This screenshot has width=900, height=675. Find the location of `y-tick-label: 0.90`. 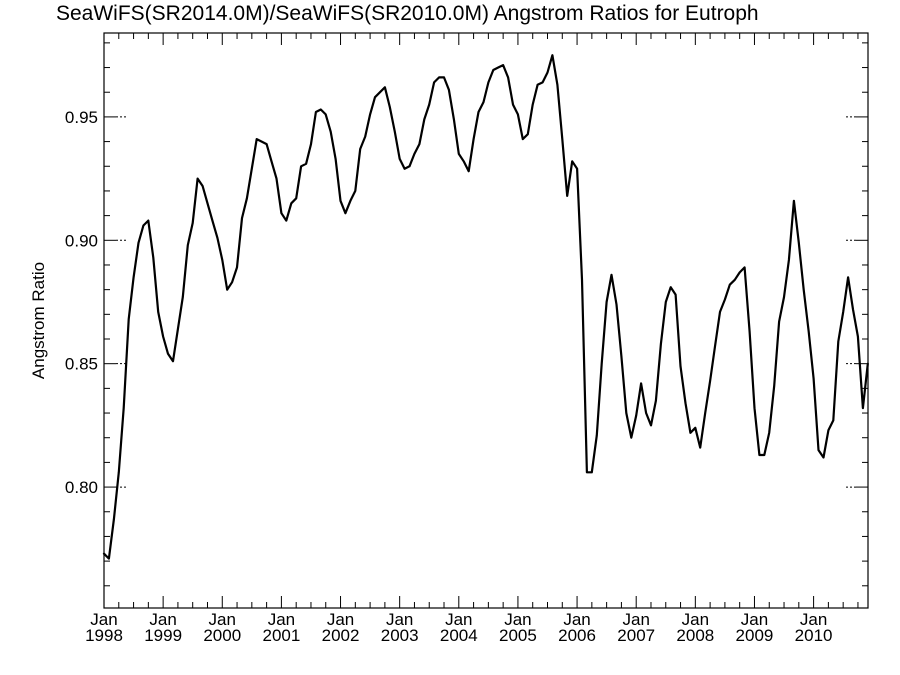

y-tick-label: 0.90 is located at coordinates (81, 240).